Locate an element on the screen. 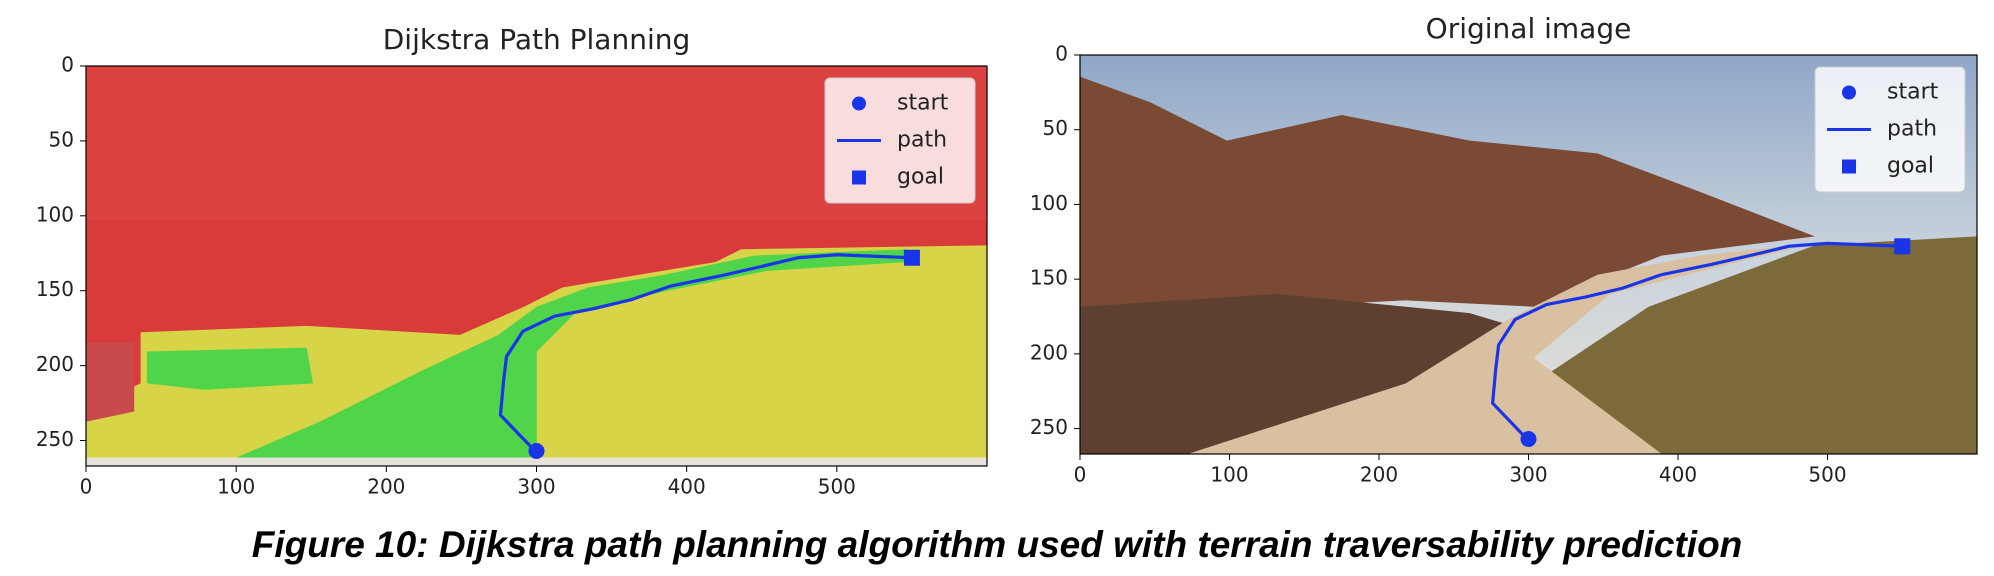 Image resolution: width=1994 pixels, height=576 pixels. chart-title: Original image is located at coordinates (1529, 28).